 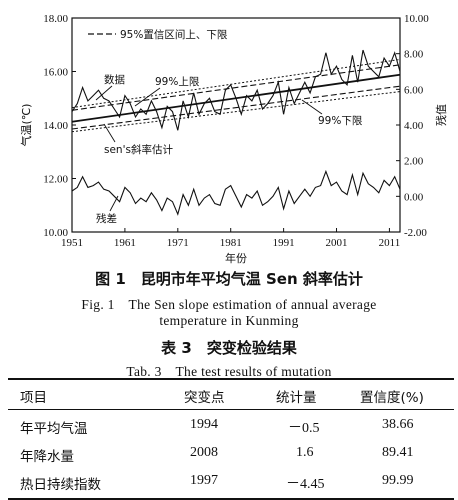 What do you see at coordinates (54, 429) in the screenshot?
I see `table-cell: 年平均气温` at bounding box center [54, 429].